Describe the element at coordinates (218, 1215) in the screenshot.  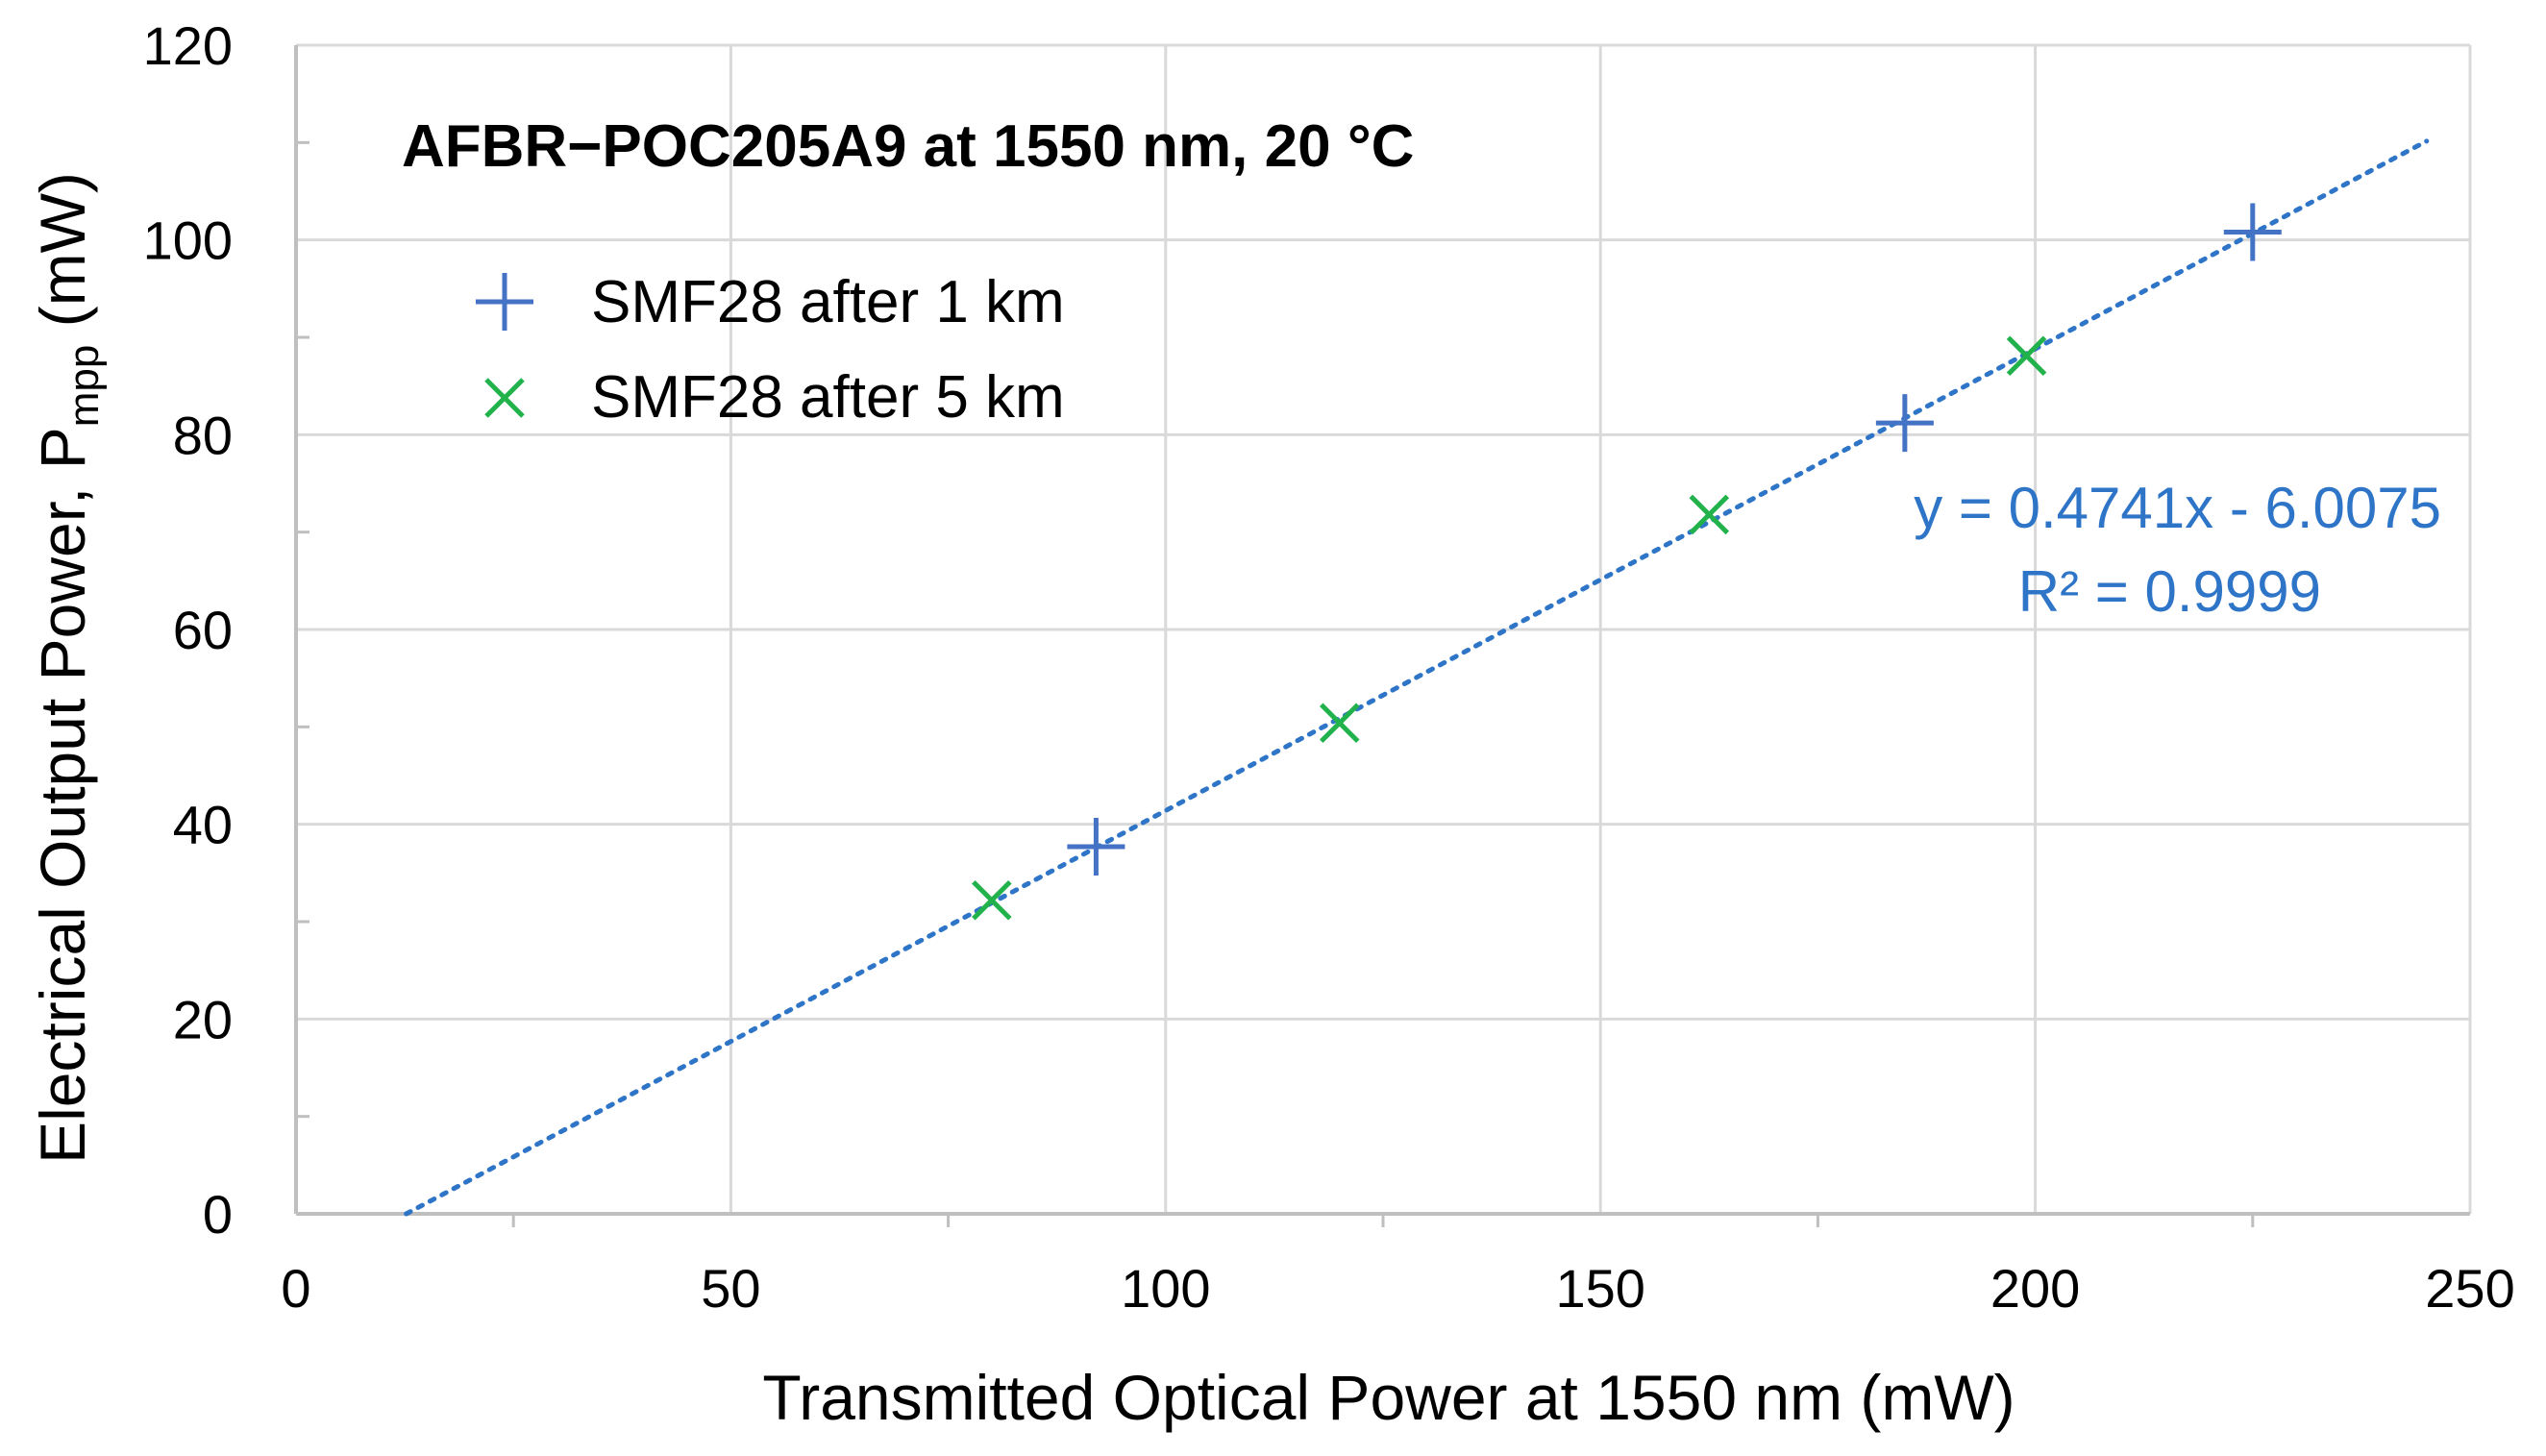
I see `y-tick-label: 0` at that location.